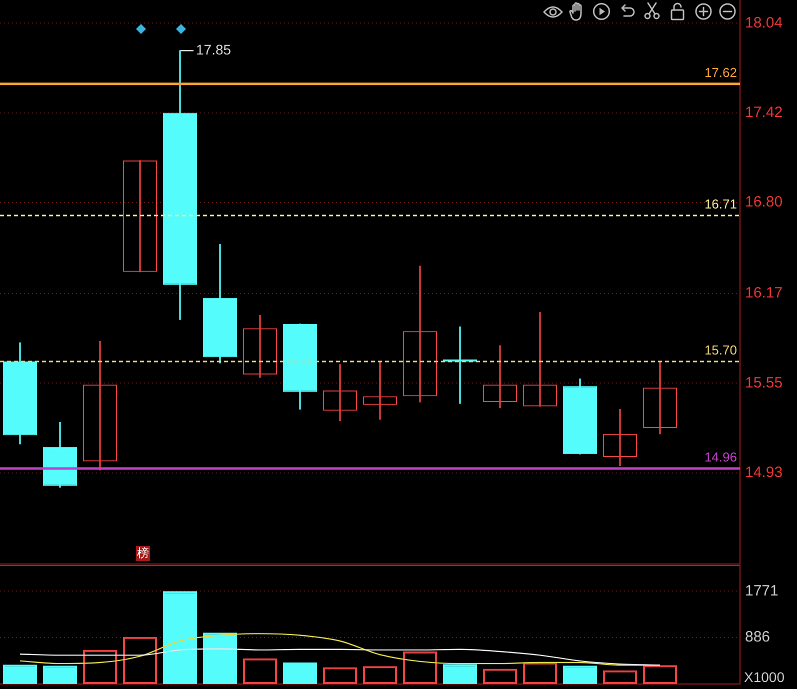 This screenshot has height=689, width=797. What do you see at coordinates (764, 383) in the screenshot?
I see `y-tick-label: 15.55` at bounding box center [764, 383].